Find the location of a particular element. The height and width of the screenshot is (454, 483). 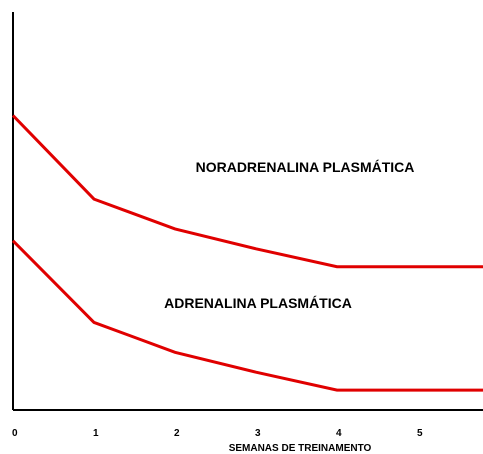

x-axis-label: SEMANAS DE TREINAMENTO is located at coordinates (300, 448).